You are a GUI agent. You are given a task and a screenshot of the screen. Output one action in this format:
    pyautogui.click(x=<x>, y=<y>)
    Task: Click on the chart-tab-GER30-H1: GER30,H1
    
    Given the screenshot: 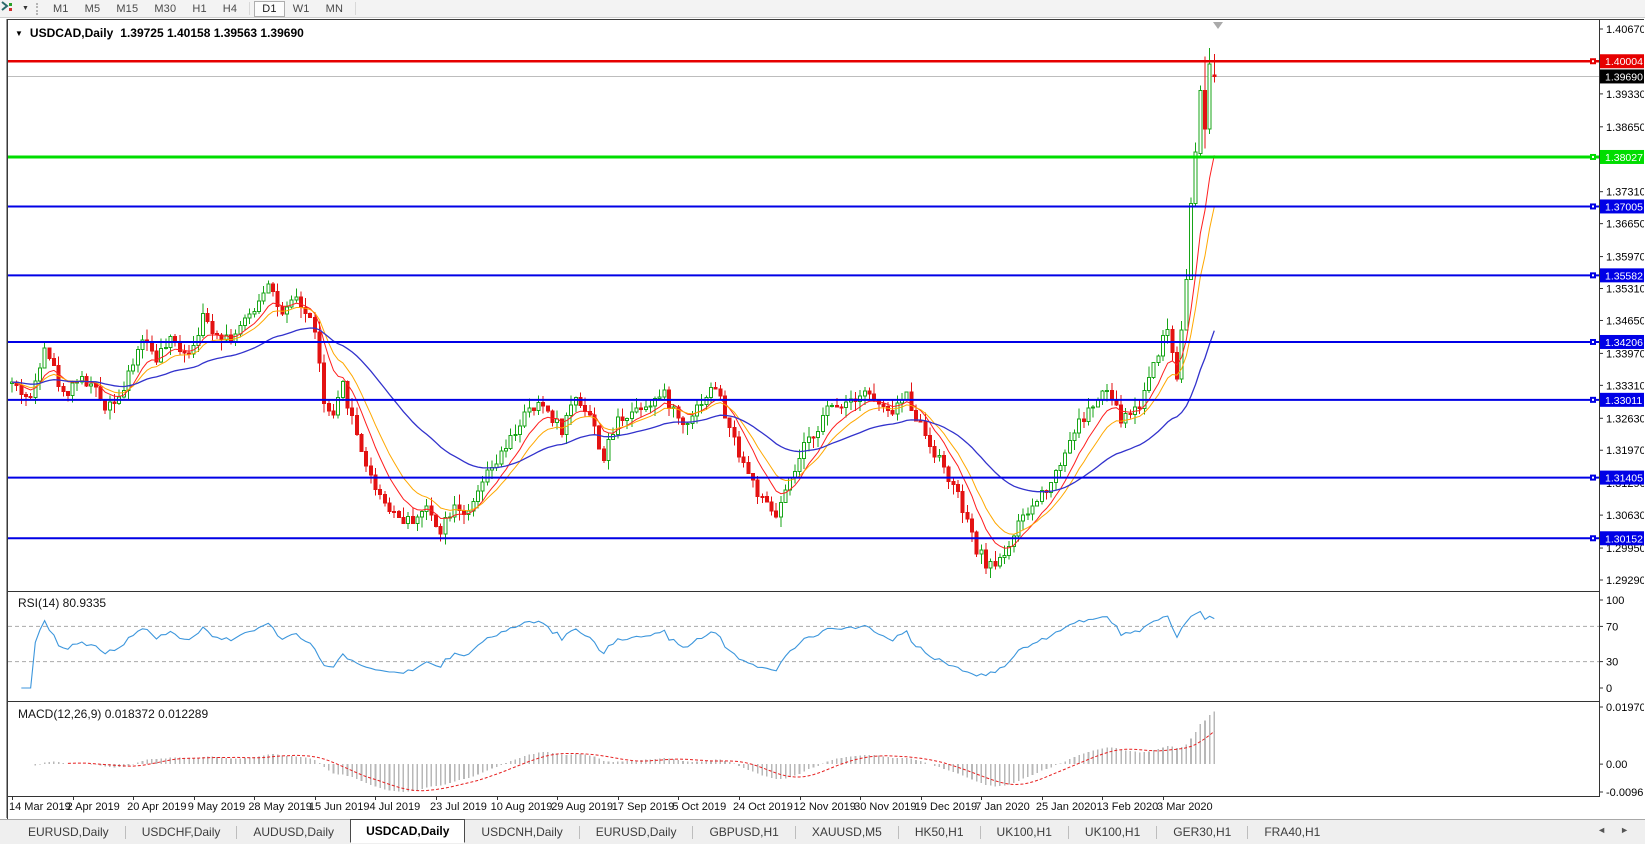 What is the action you would take?
    pyautogui.click(x=1202, y=831)
    